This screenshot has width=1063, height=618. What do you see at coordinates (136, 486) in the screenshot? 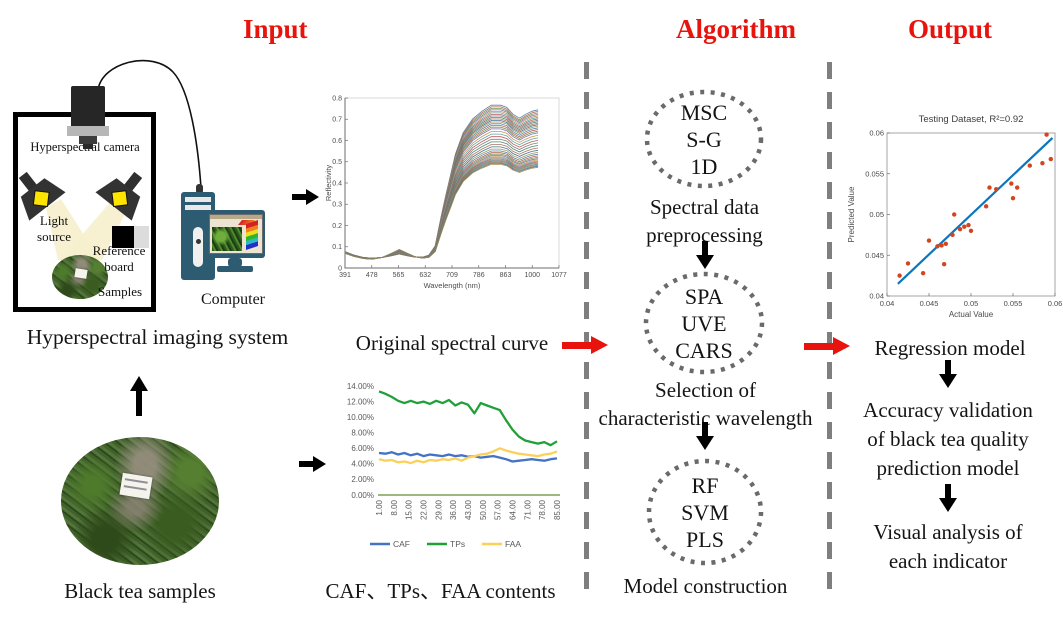
I see `sample-tag` at bounding box center [136, 486].